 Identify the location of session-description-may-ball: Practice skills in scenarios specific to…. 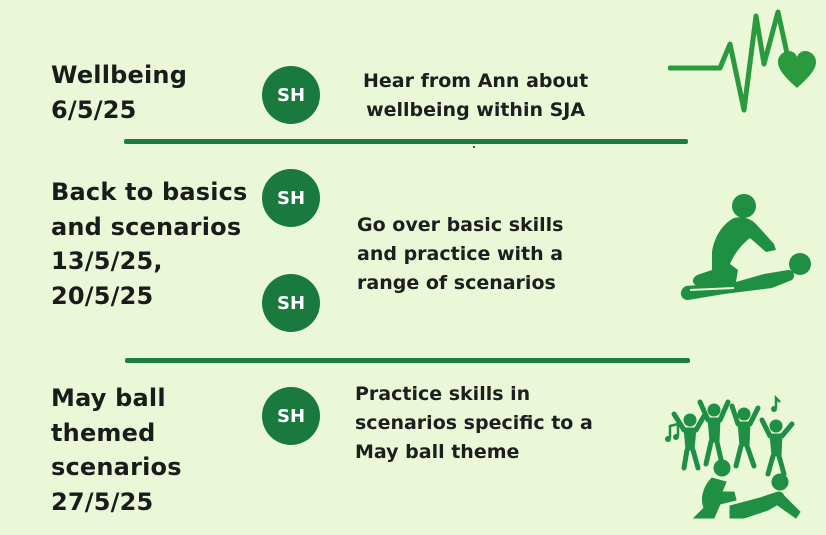
(474, 423).